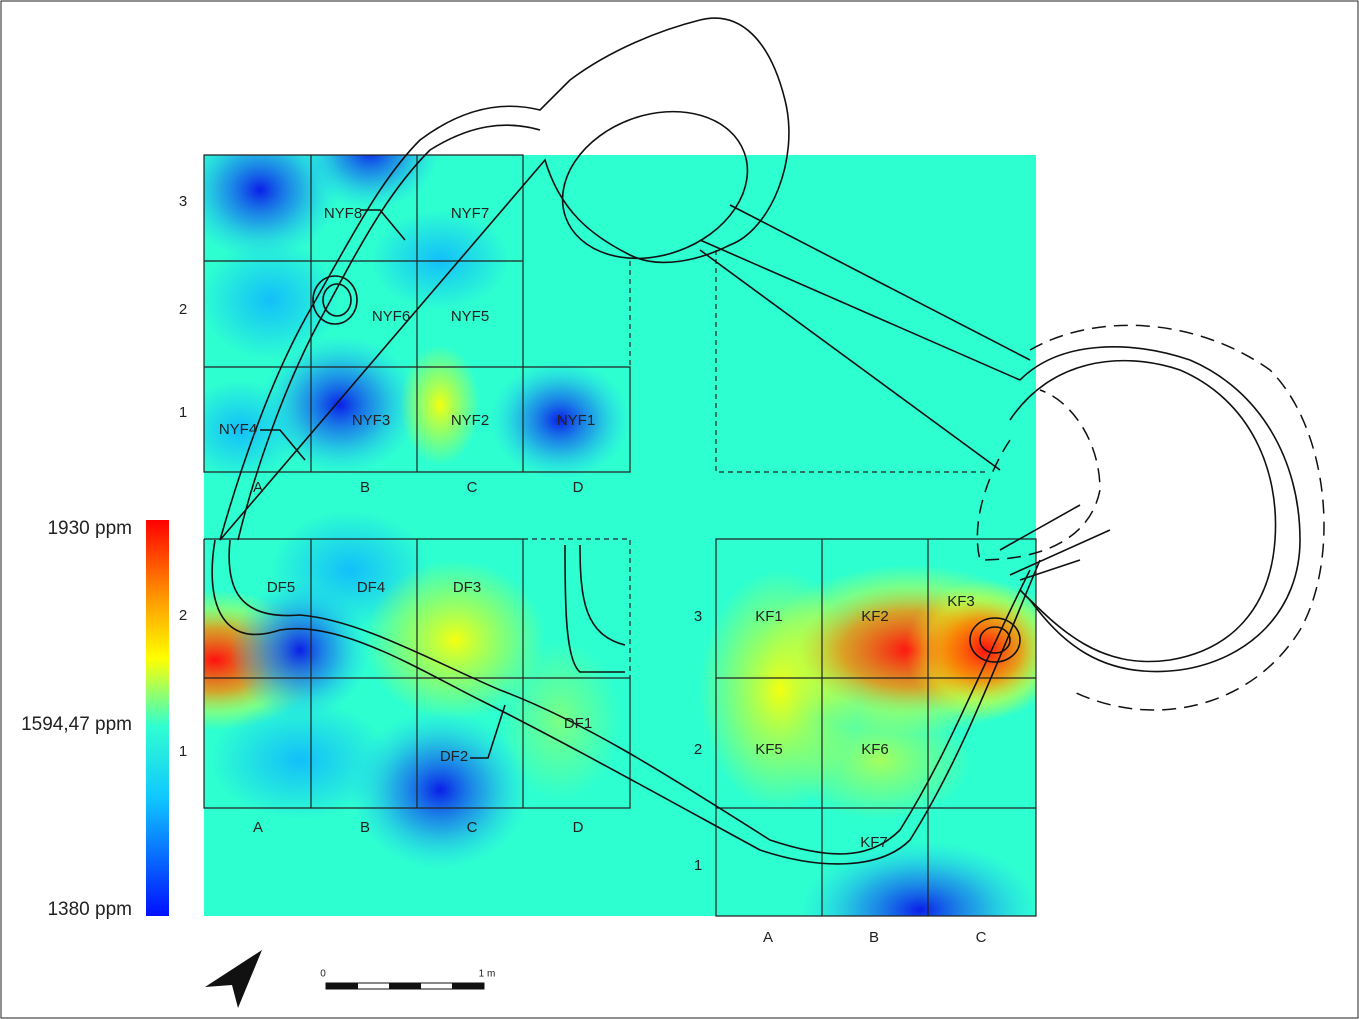 The width and height of the screenshot is (1359, 1019). What do you see at coordinates (769, 749) in the screenshot?
I see `cell-label: KF5` at bounding box center [769, 749].